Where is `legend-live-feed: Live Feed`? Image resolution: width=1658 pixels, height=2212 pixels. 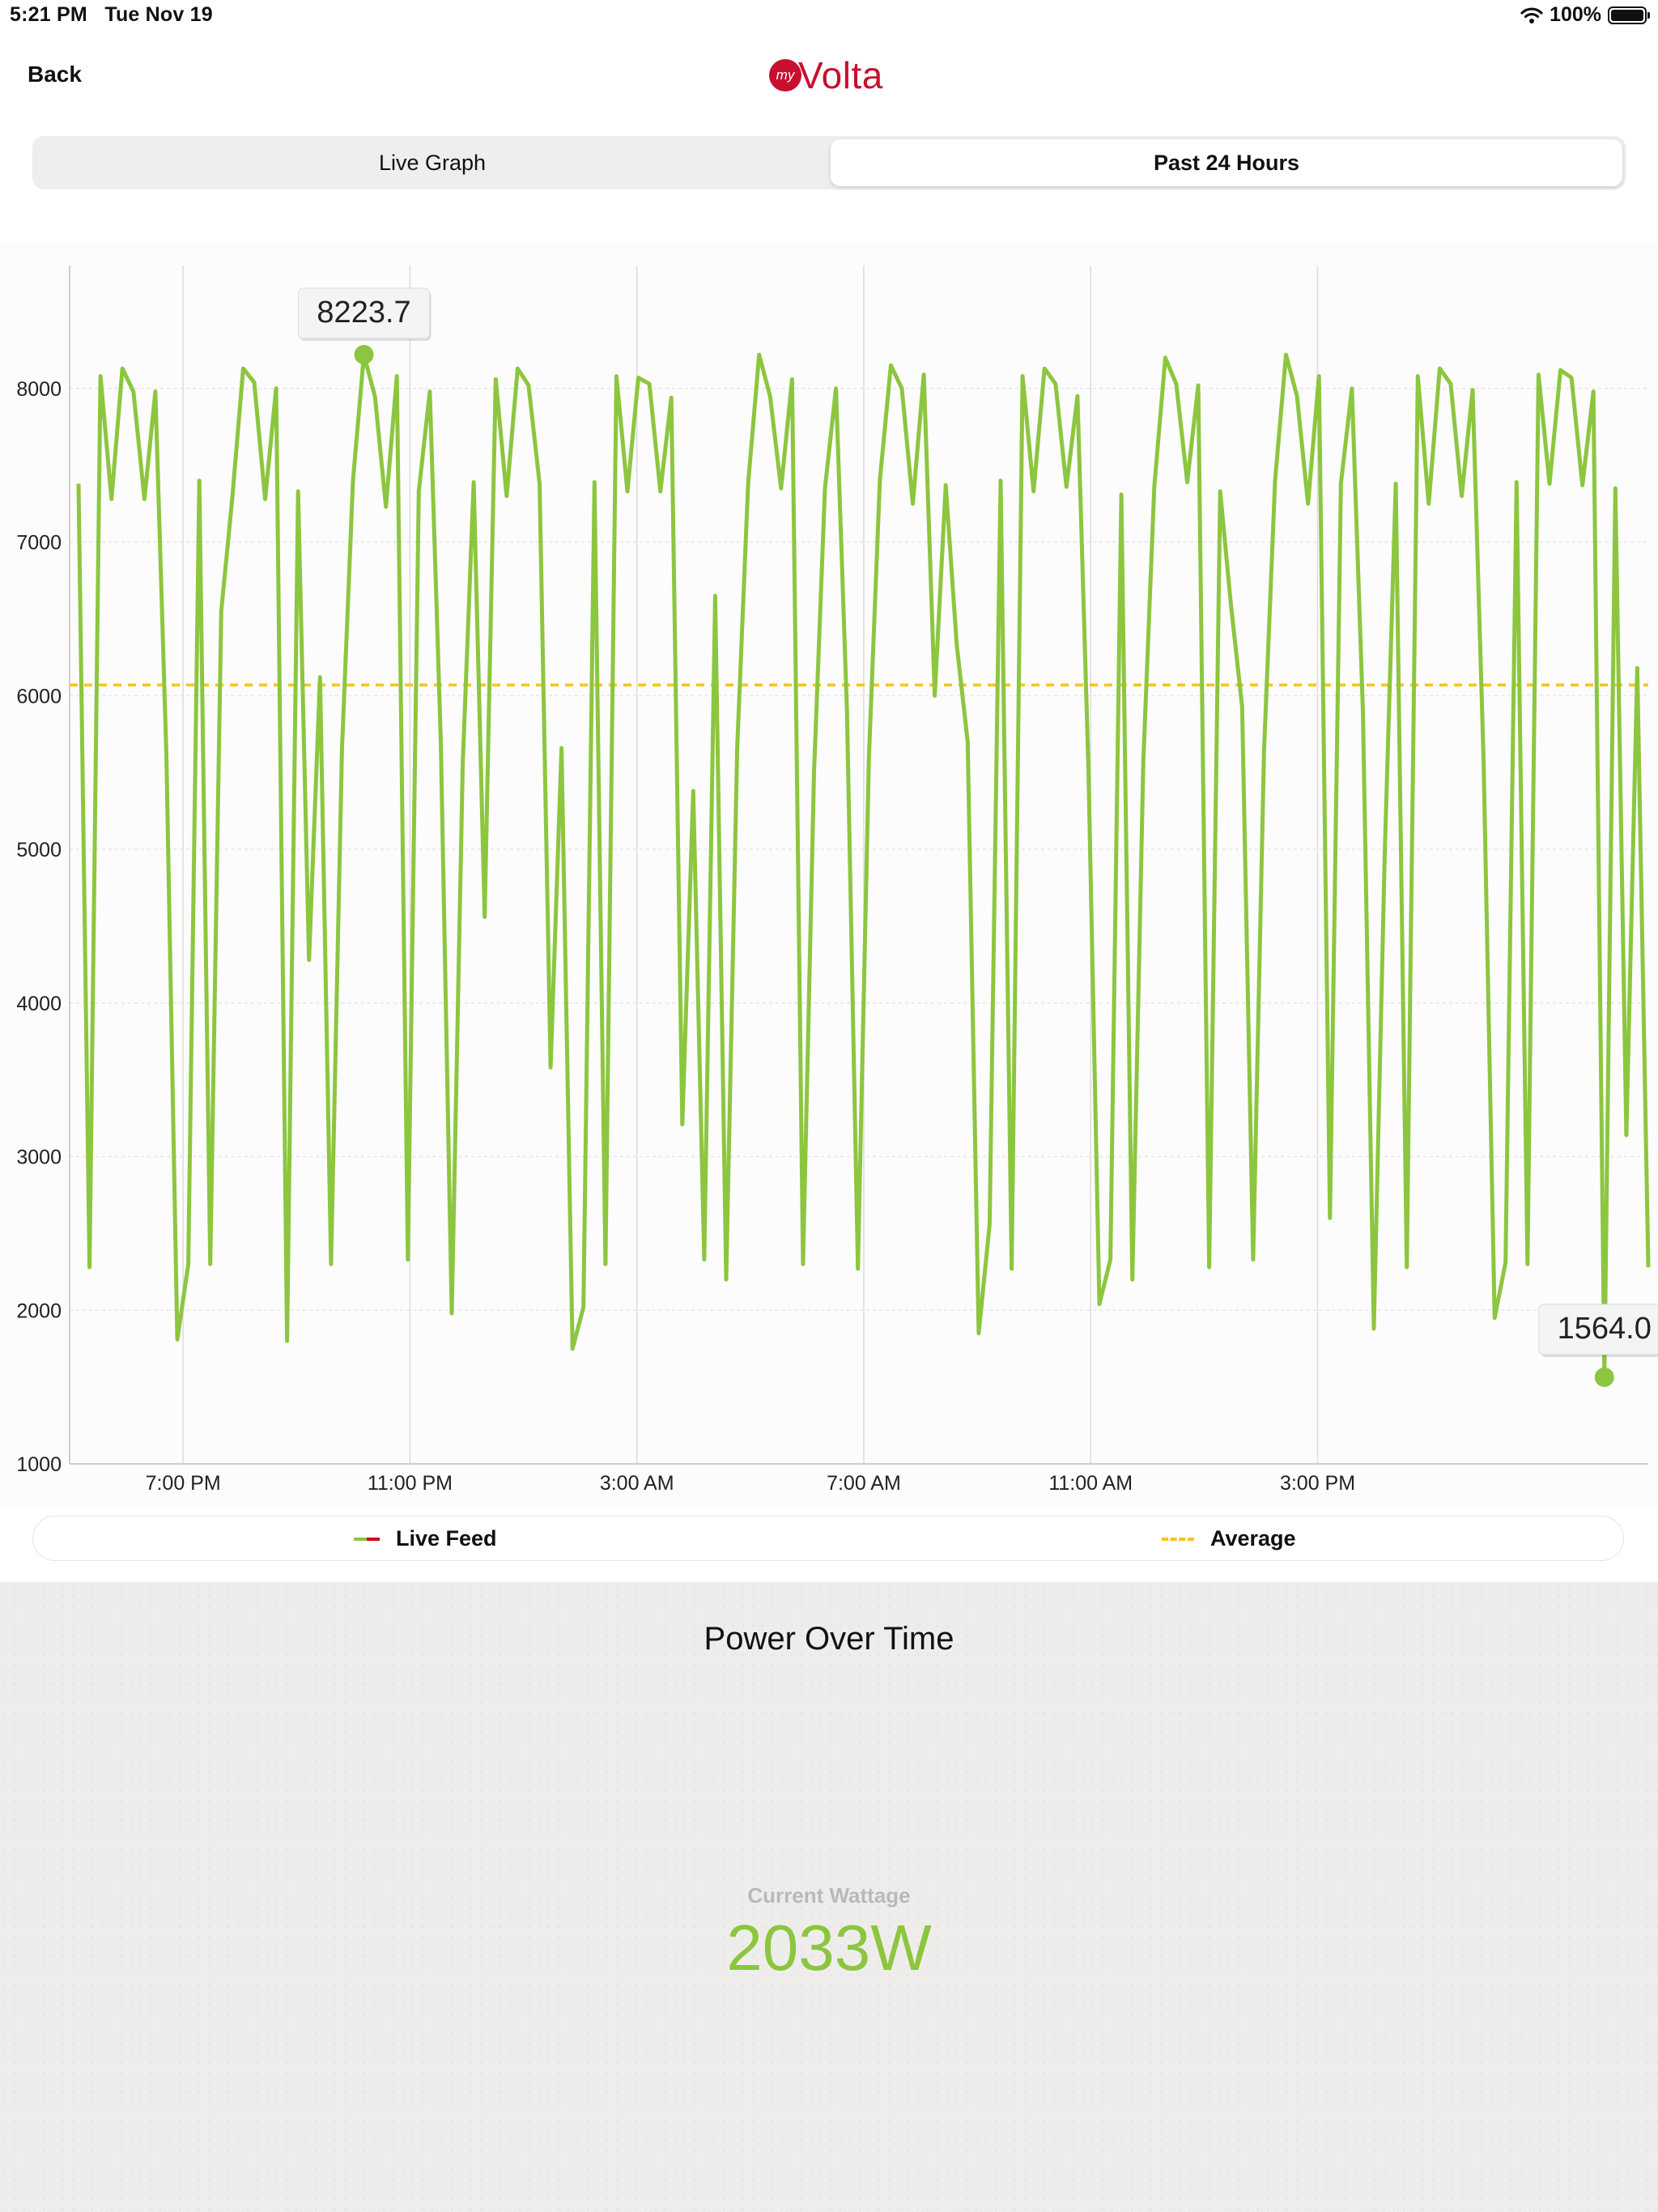
legend-live-feed: Live Feed is located at coordinates (425, 1539).